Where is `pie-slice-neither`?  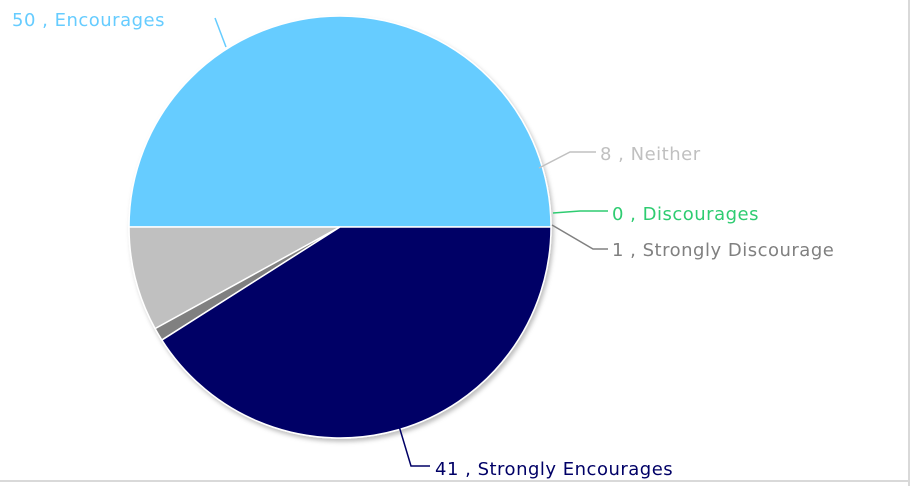
pie-slice-neither is located at coordinates (234, 278).